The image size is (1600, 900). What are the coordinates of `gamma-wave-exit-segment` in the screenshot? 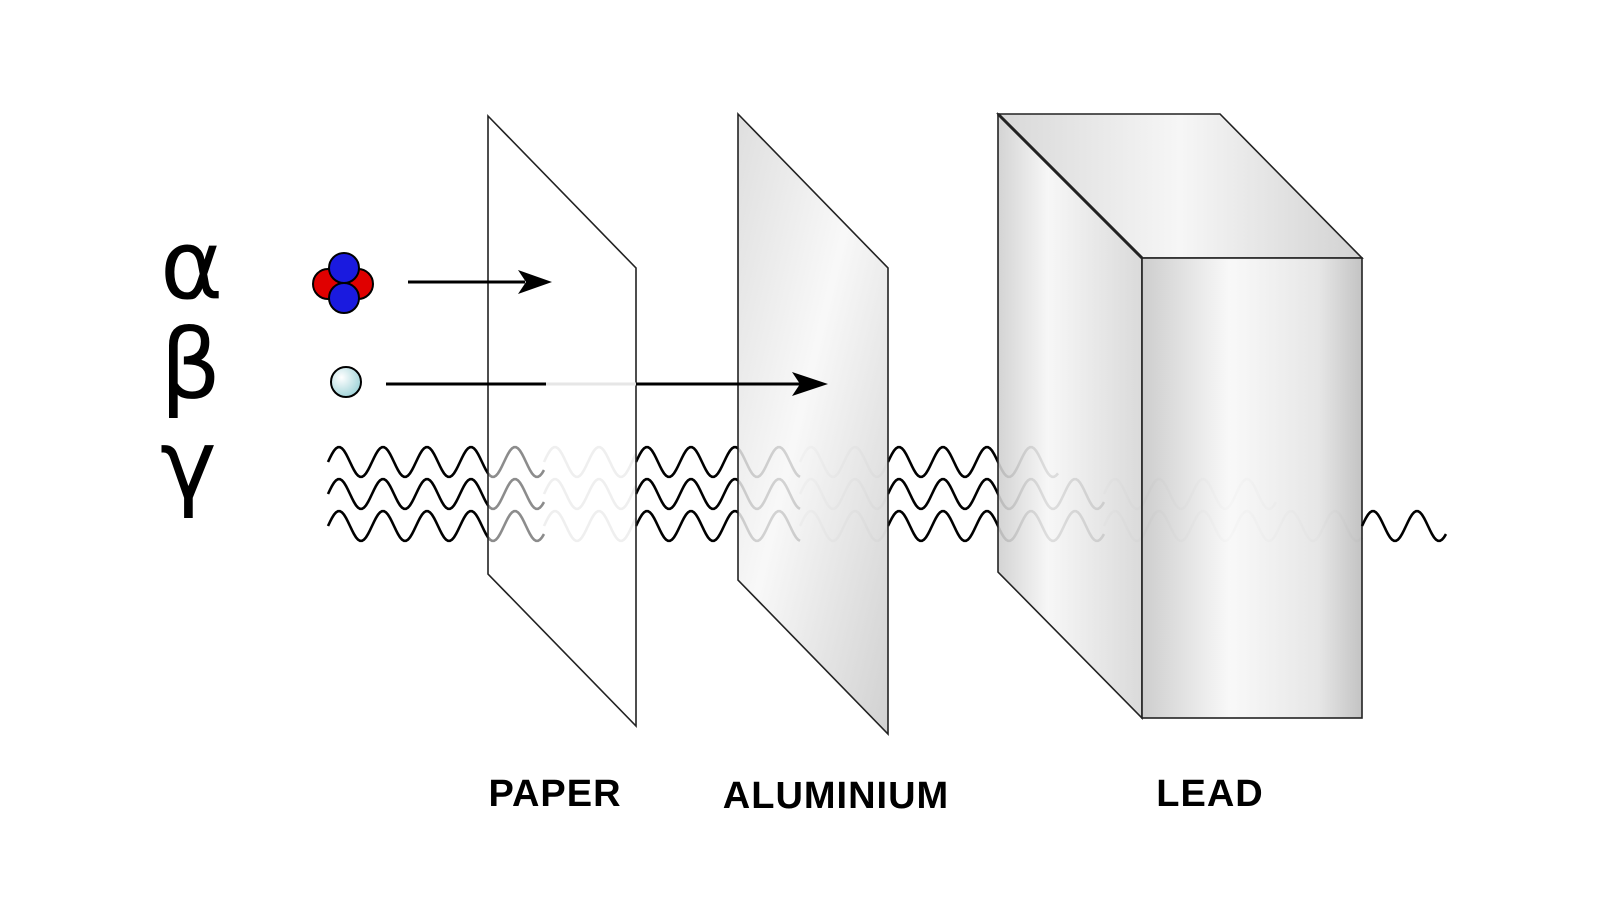 It's located at (1404, 526).